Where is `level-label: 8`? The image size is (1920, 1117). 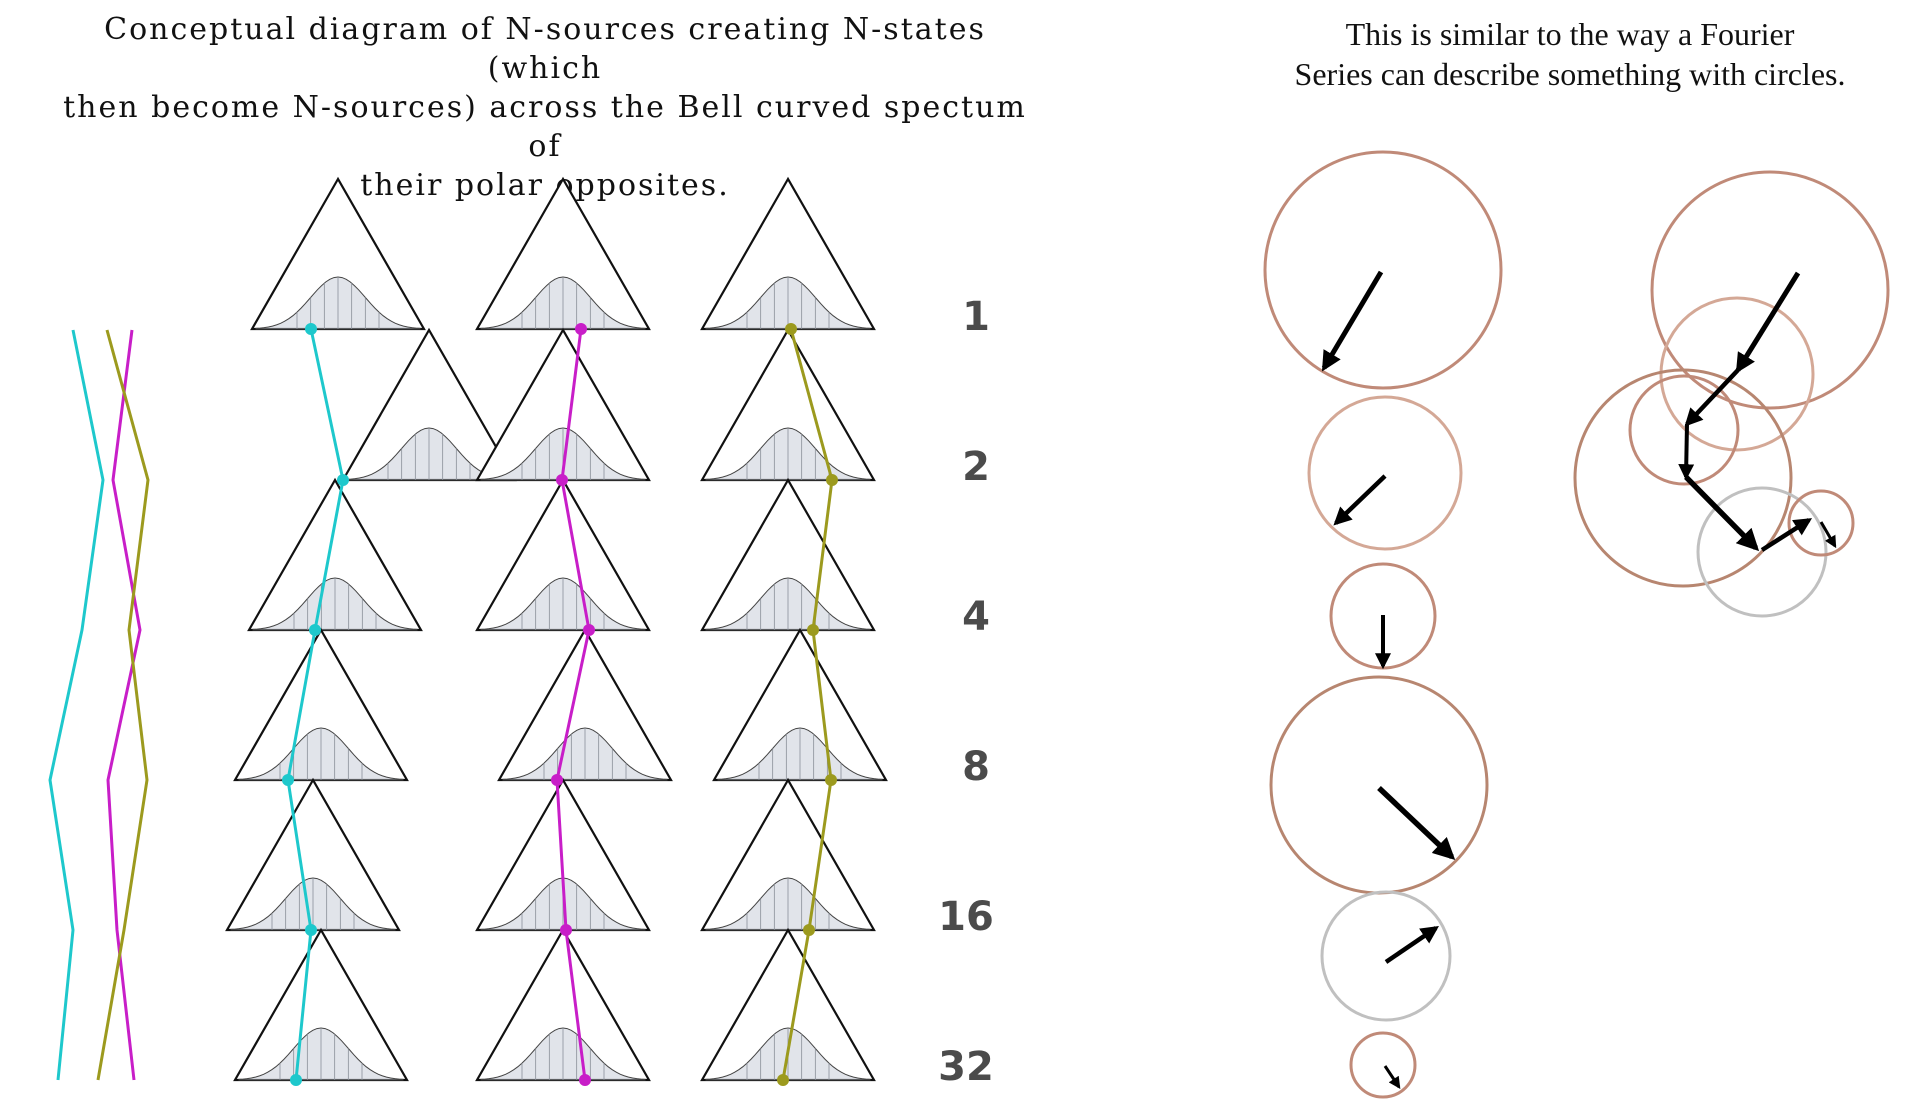 level-label: 8 is located at coordinates (976, 767).